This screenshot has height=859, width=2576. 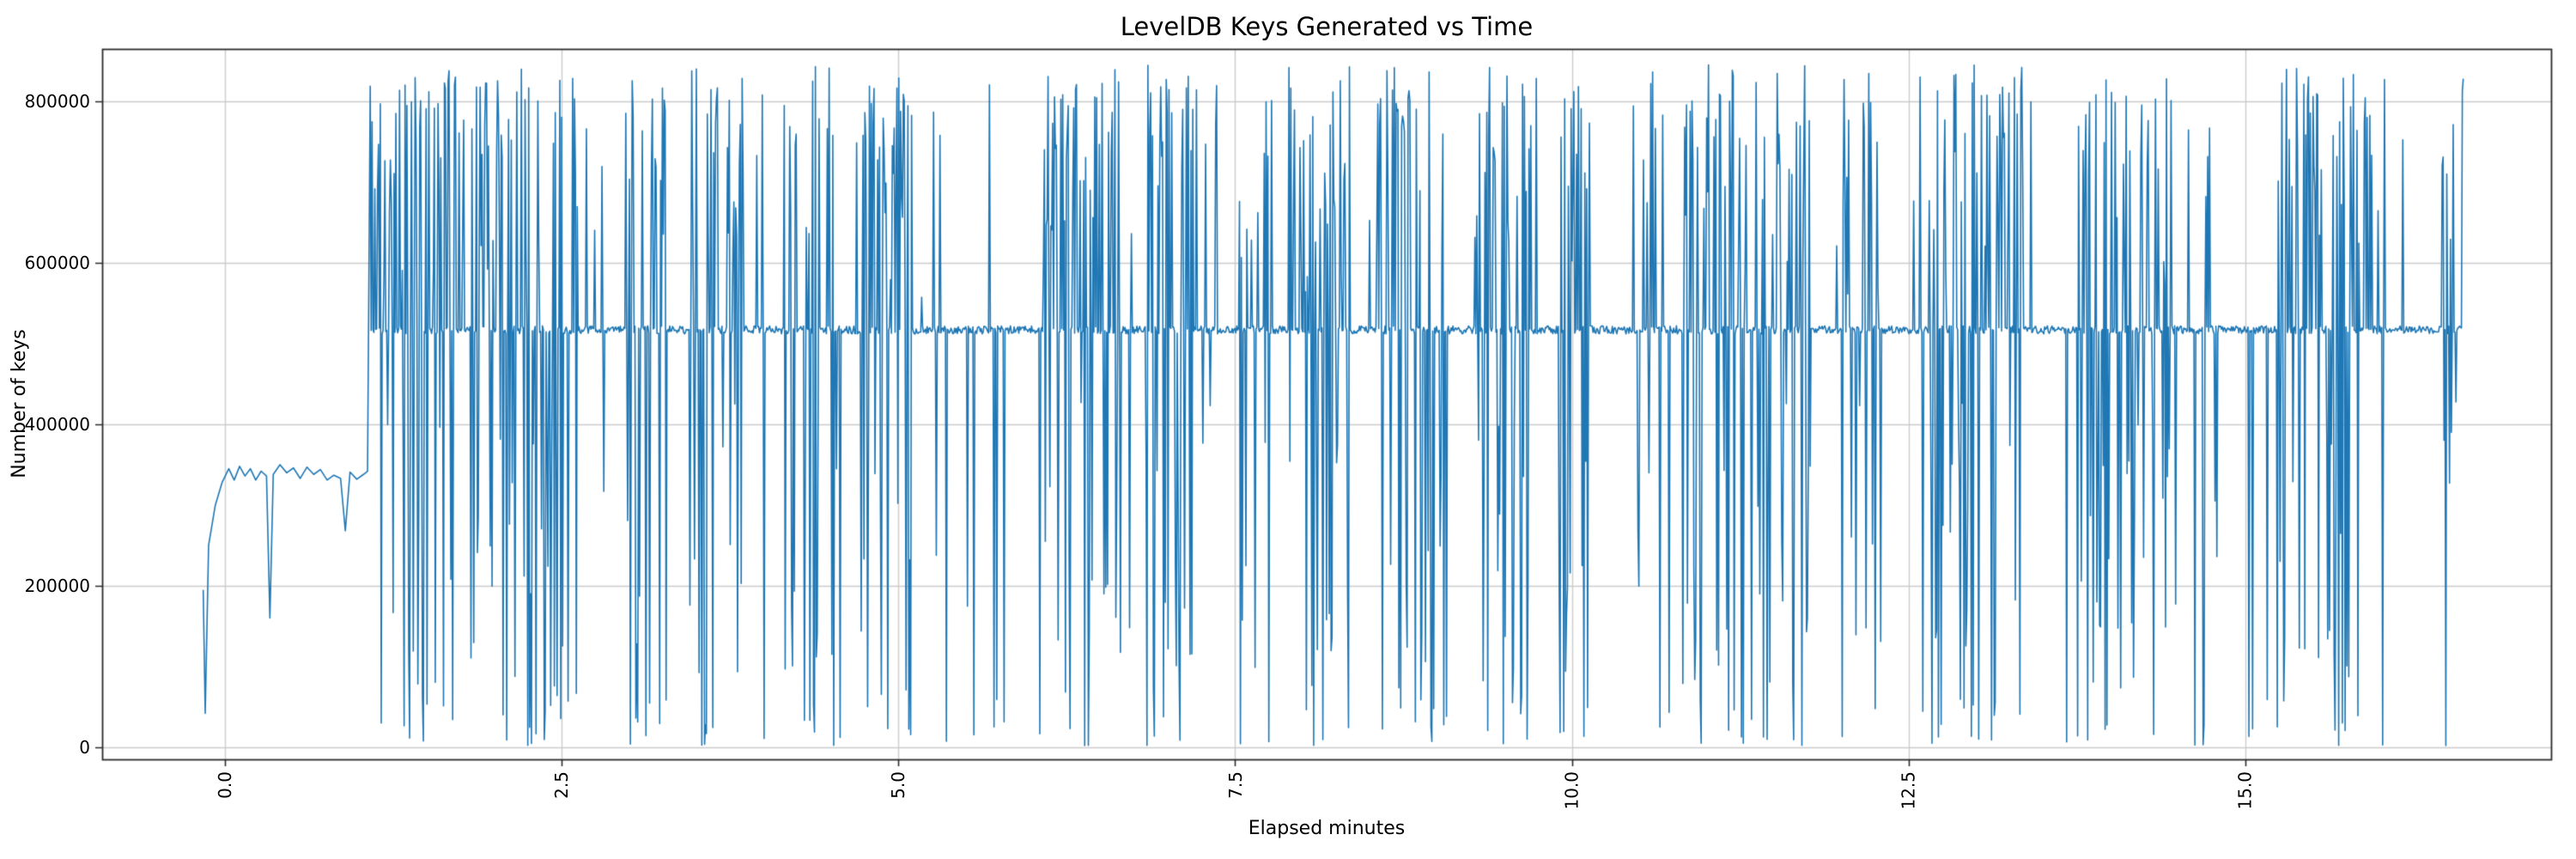 I want to click on x-tick-label: 7.5, so click(x=1235, y=785).